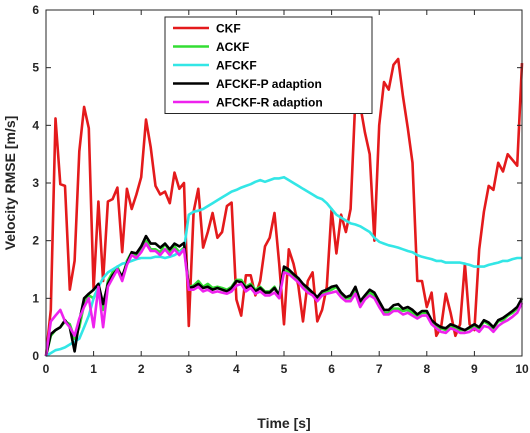 This screenshot has width=530, height=433. I want to click on legend-entry: AFCKF-P adaption, so click(269, 84).